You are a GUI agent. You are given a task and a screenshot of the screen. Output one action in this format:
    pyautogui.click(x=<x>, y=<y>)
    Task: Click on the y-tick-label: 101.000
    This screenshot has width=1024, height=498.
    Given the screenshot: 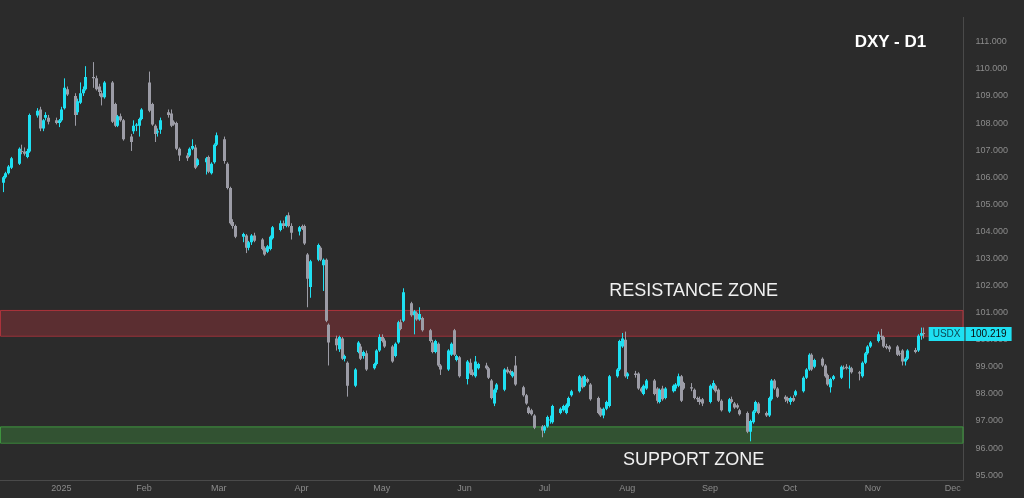 What is the action you would take?
    pyautogui.click(x=992, y=312)
    